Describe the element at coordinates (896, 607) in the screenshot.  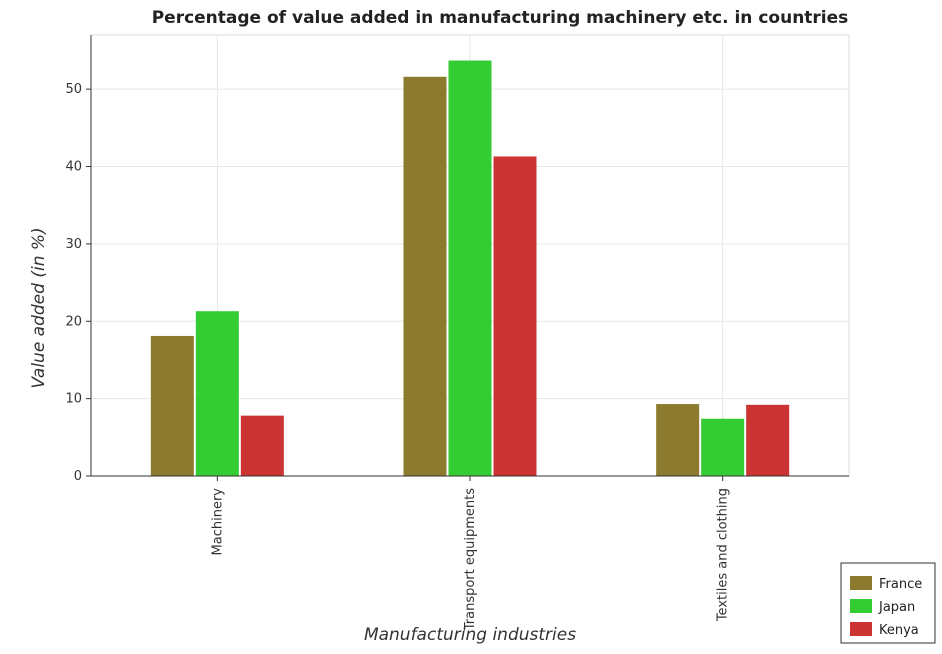
I see `legend-label-japan: Japan` at that location.